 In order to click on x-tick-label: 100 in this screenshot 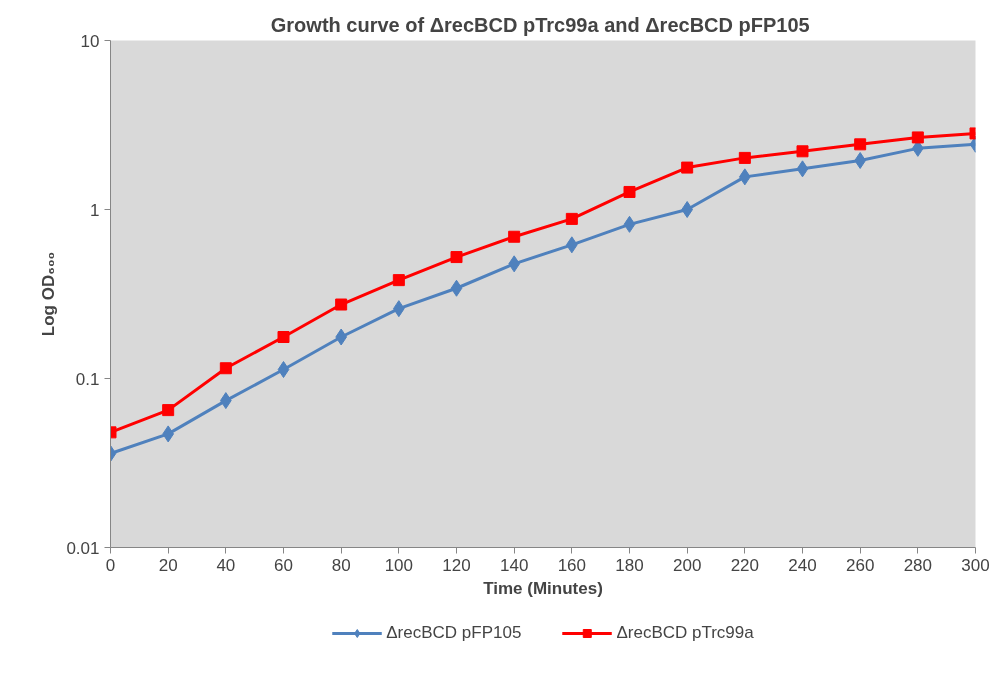, I will do `click(399, 565)`.